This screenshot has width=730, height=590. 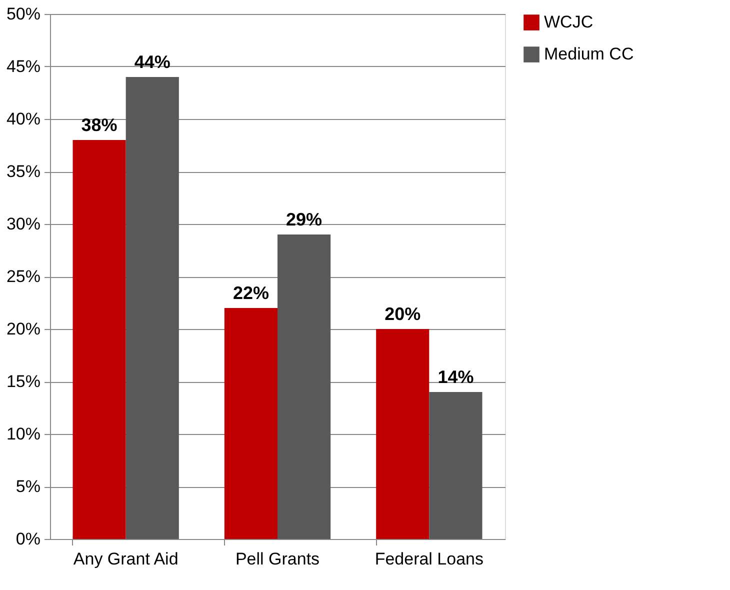 What do you see at coordinates (569, 22) in the screenshot?
I see `legend-label: WCJC` at bounding box center [569, 22].